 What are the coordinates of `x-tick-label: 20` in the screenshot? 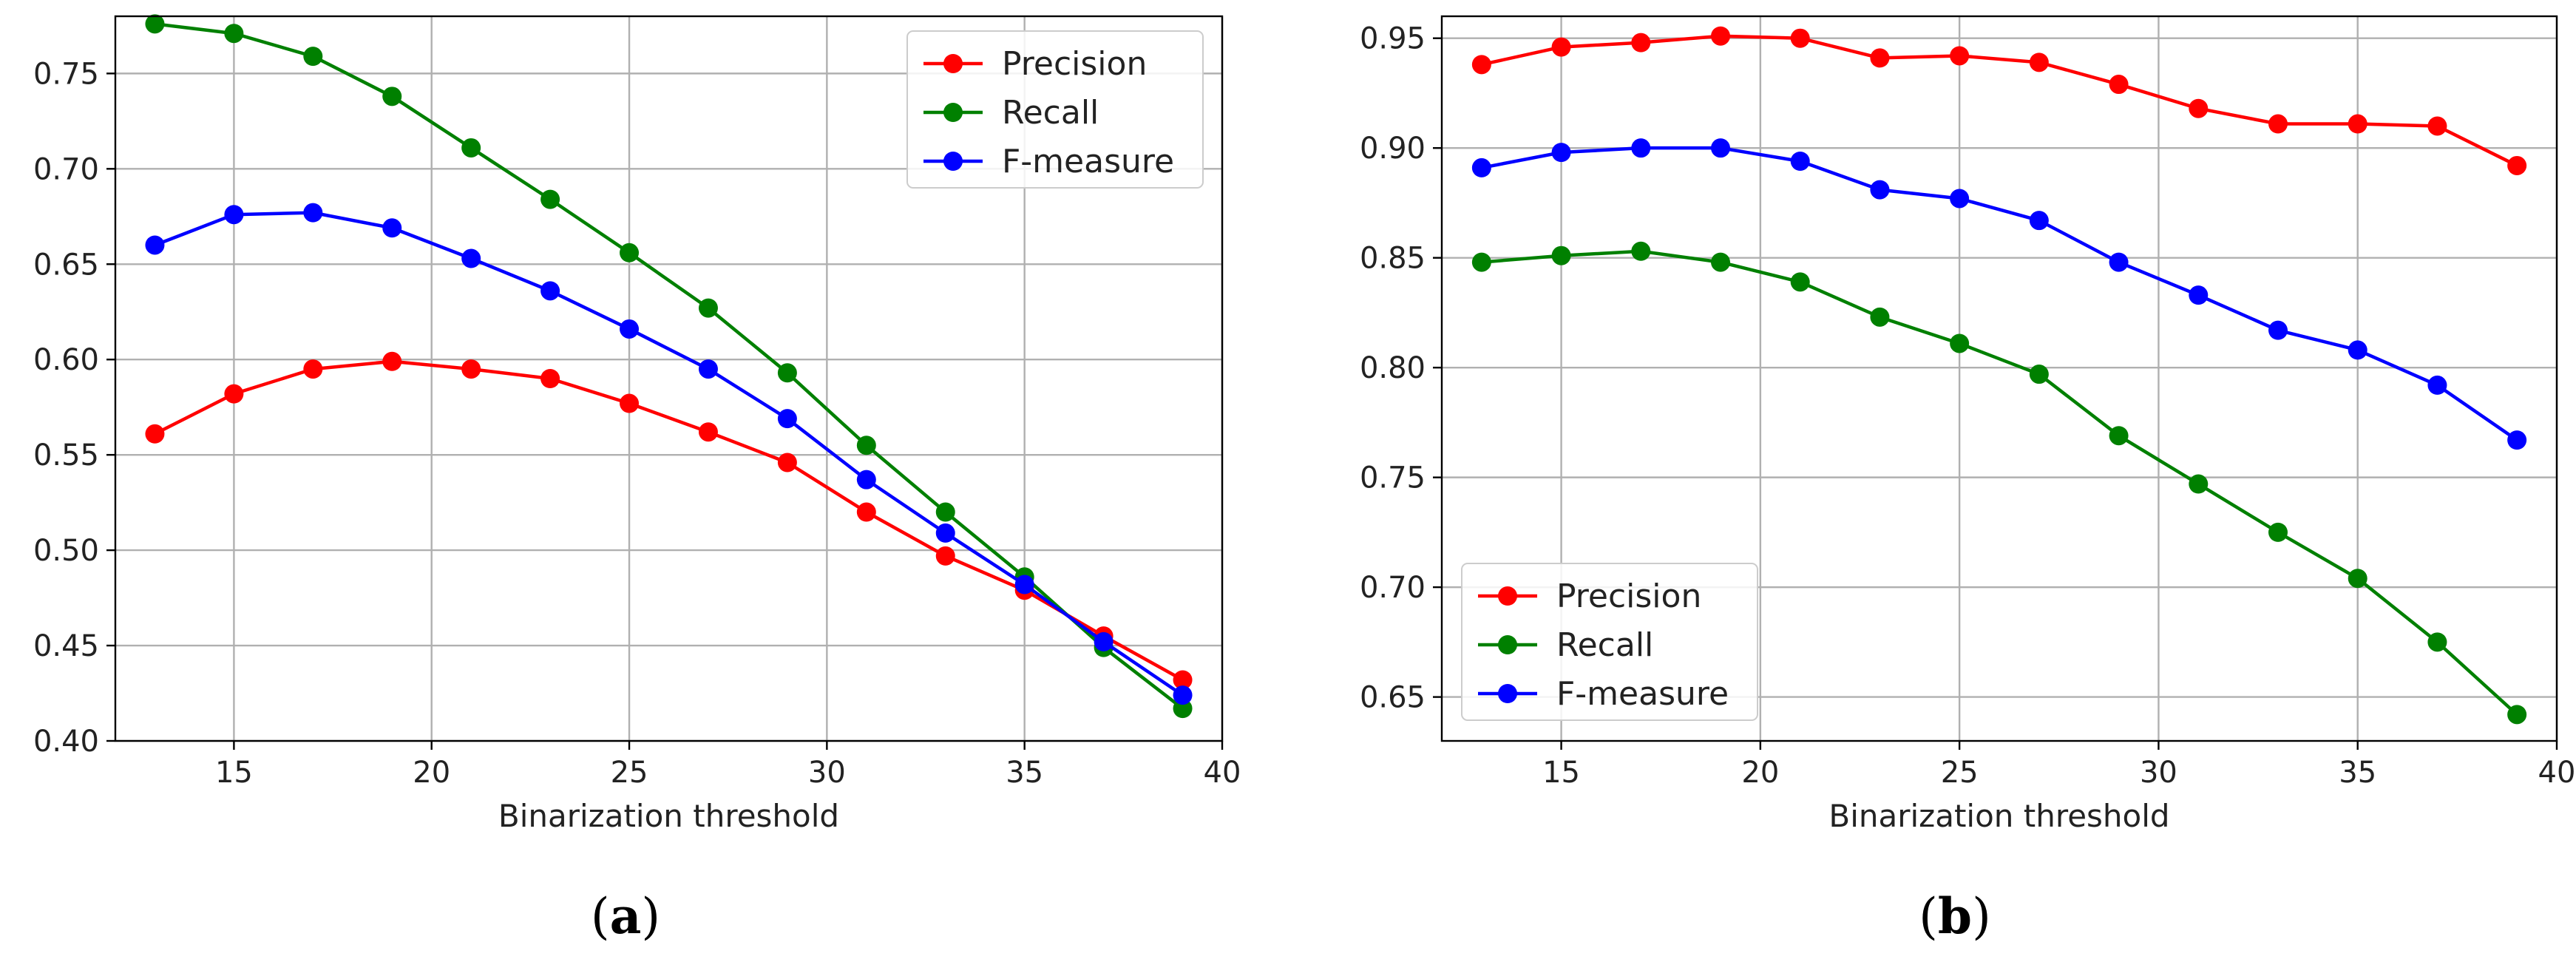 It's located at (1760, 773).